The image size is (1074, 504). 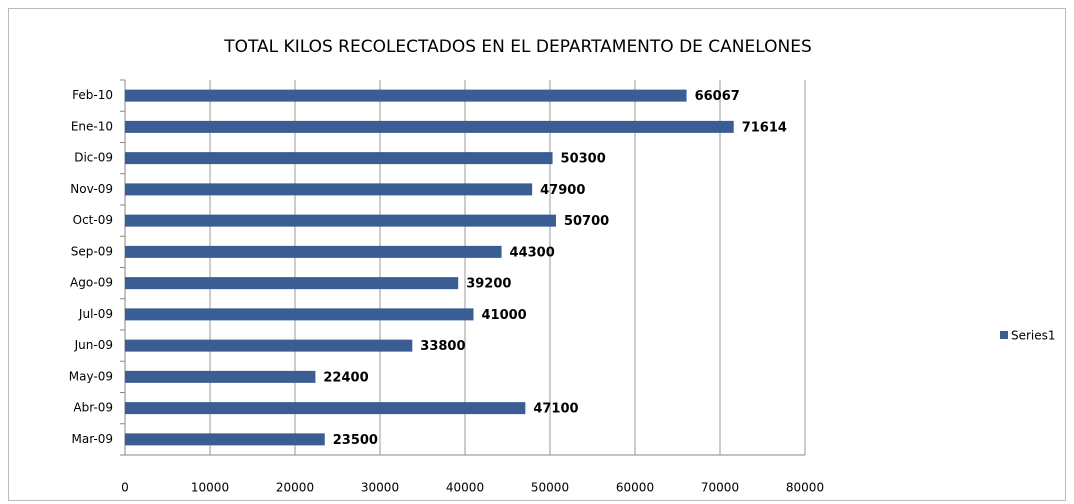 What do you see at coordinates (91, 283) in the screenshot?
I see `y-tick-label: Ago-09` at bounding box center [91, 283].